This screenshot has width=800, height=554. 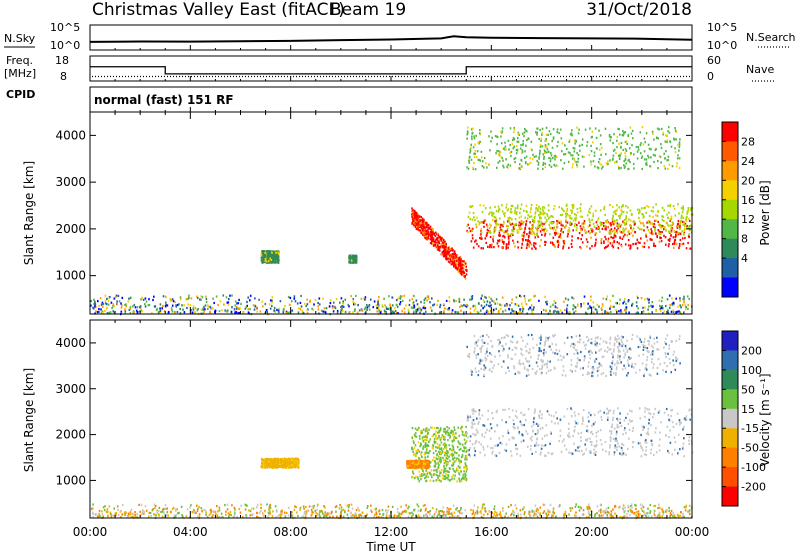 What do you see at coordinates (70, 276) in the screenshot?
I see `power-ytick-label: 1000` at bounding box center [70, 276].